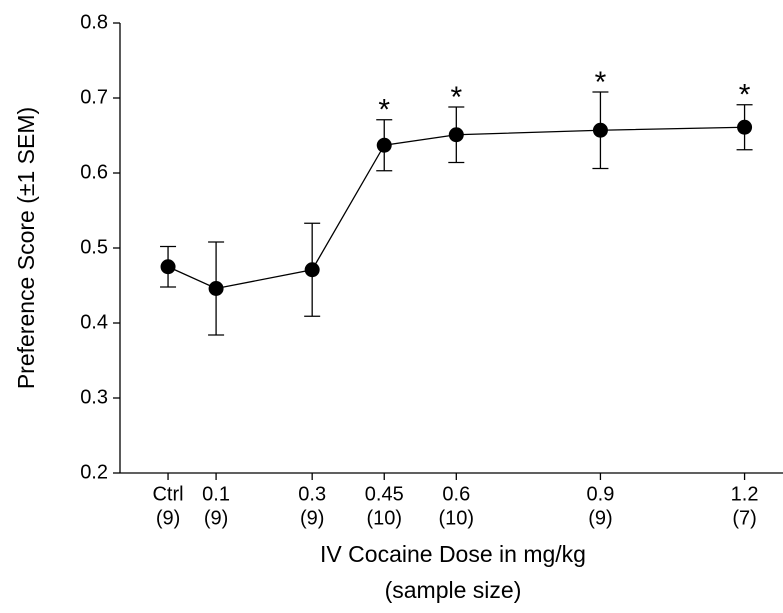  Describe the element at coordinates (453, 590) in the screenshot. I see `x-axis-sublabel: (sample size)` at that location.